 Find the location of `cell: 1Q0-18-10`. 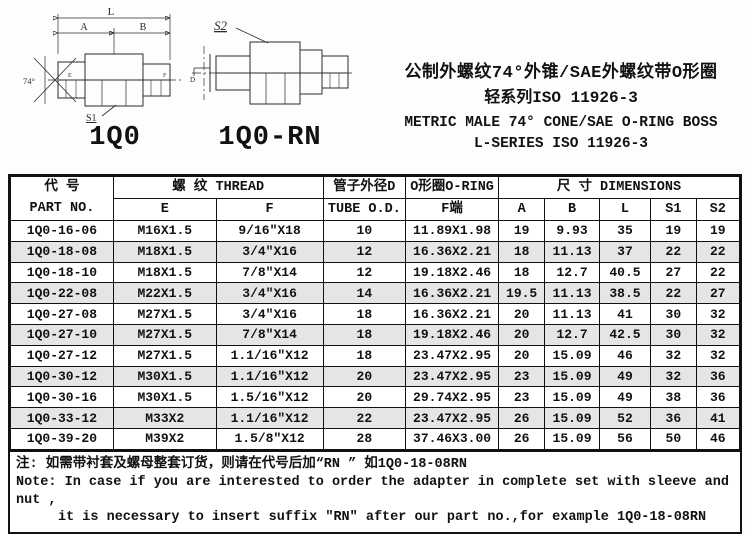

cell: 1Q0-18-10 is located at coordinates (62, 272).